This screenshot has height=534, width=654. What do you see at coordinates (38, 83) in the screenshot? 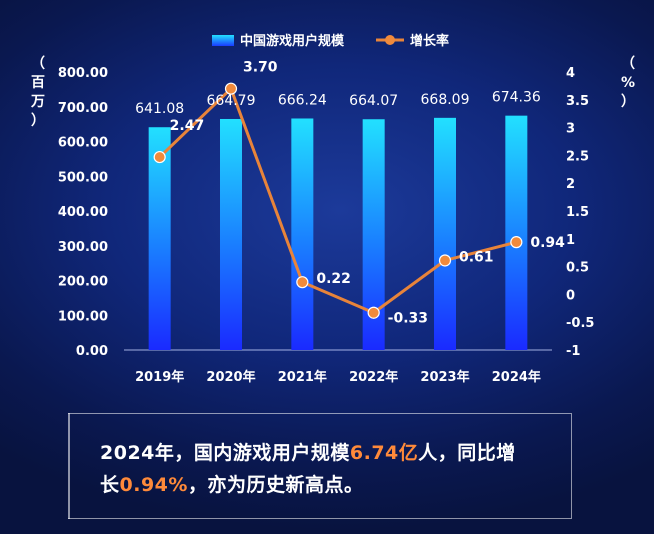
I see `left-axis-unit-char: 百` at bounding box center [38, 83].